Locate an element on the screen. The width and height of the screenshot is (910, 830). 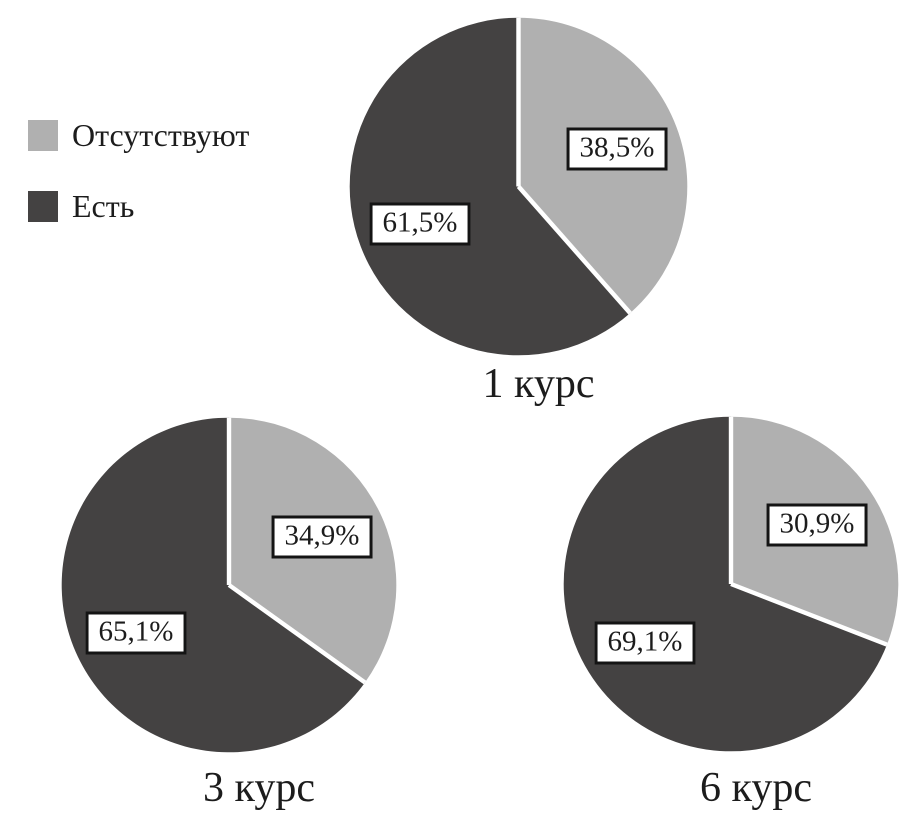
slice-label-absent: 30,9% is located at coordinates (817, 525).